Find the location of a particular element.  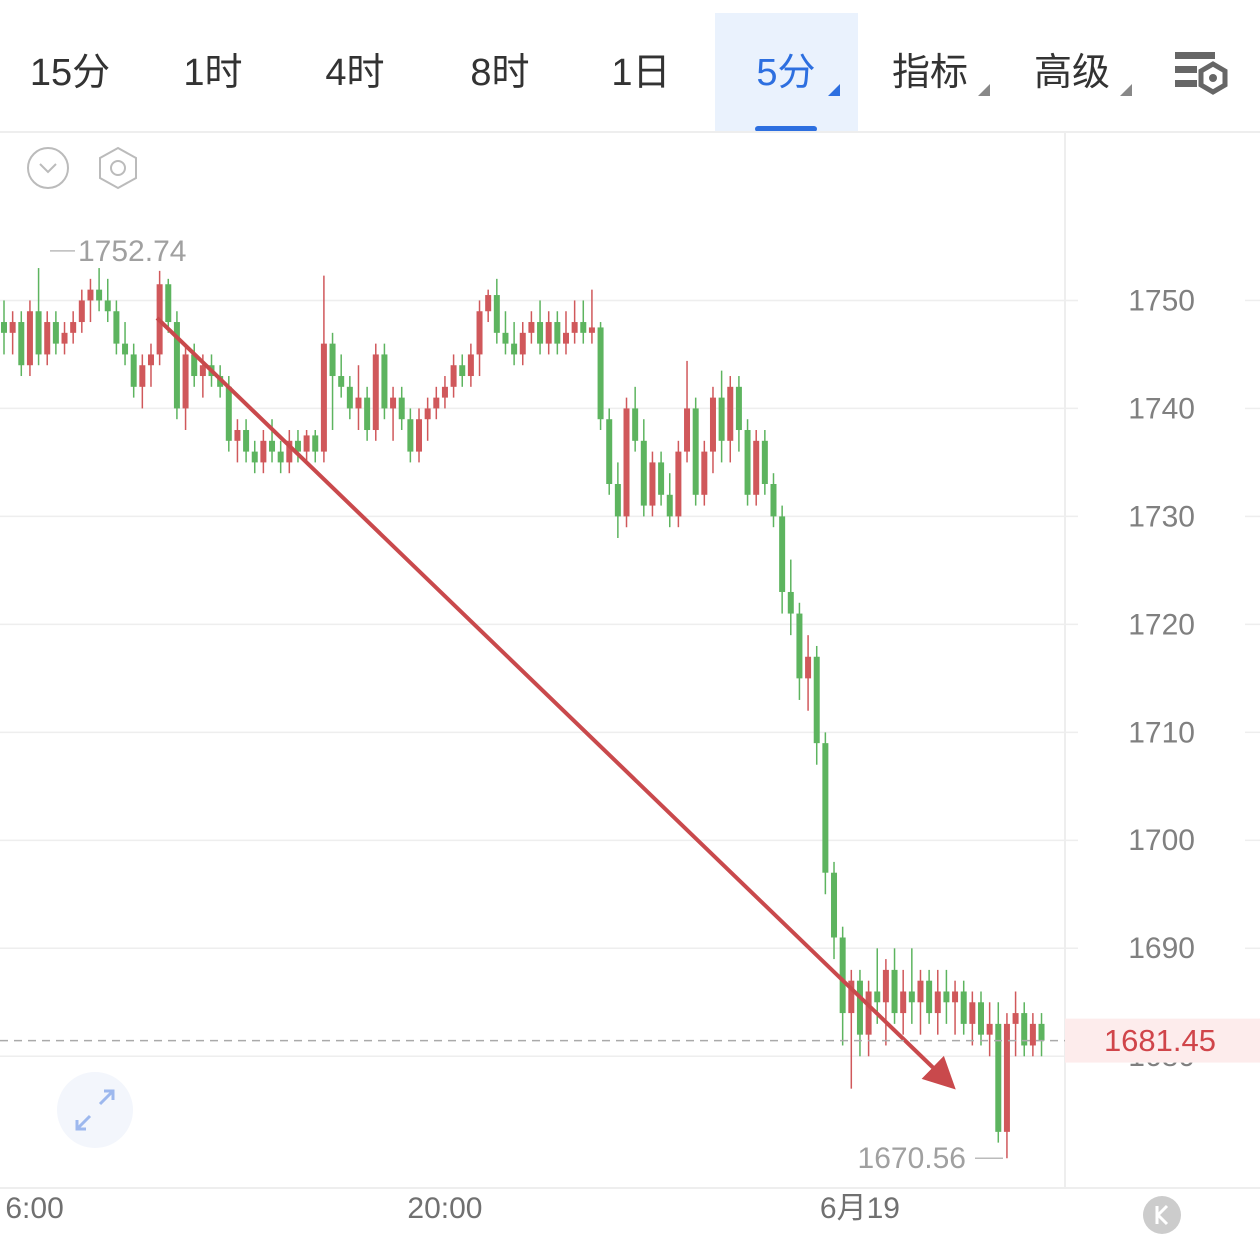

tab: 4时 is located at coordinates (354, 73).